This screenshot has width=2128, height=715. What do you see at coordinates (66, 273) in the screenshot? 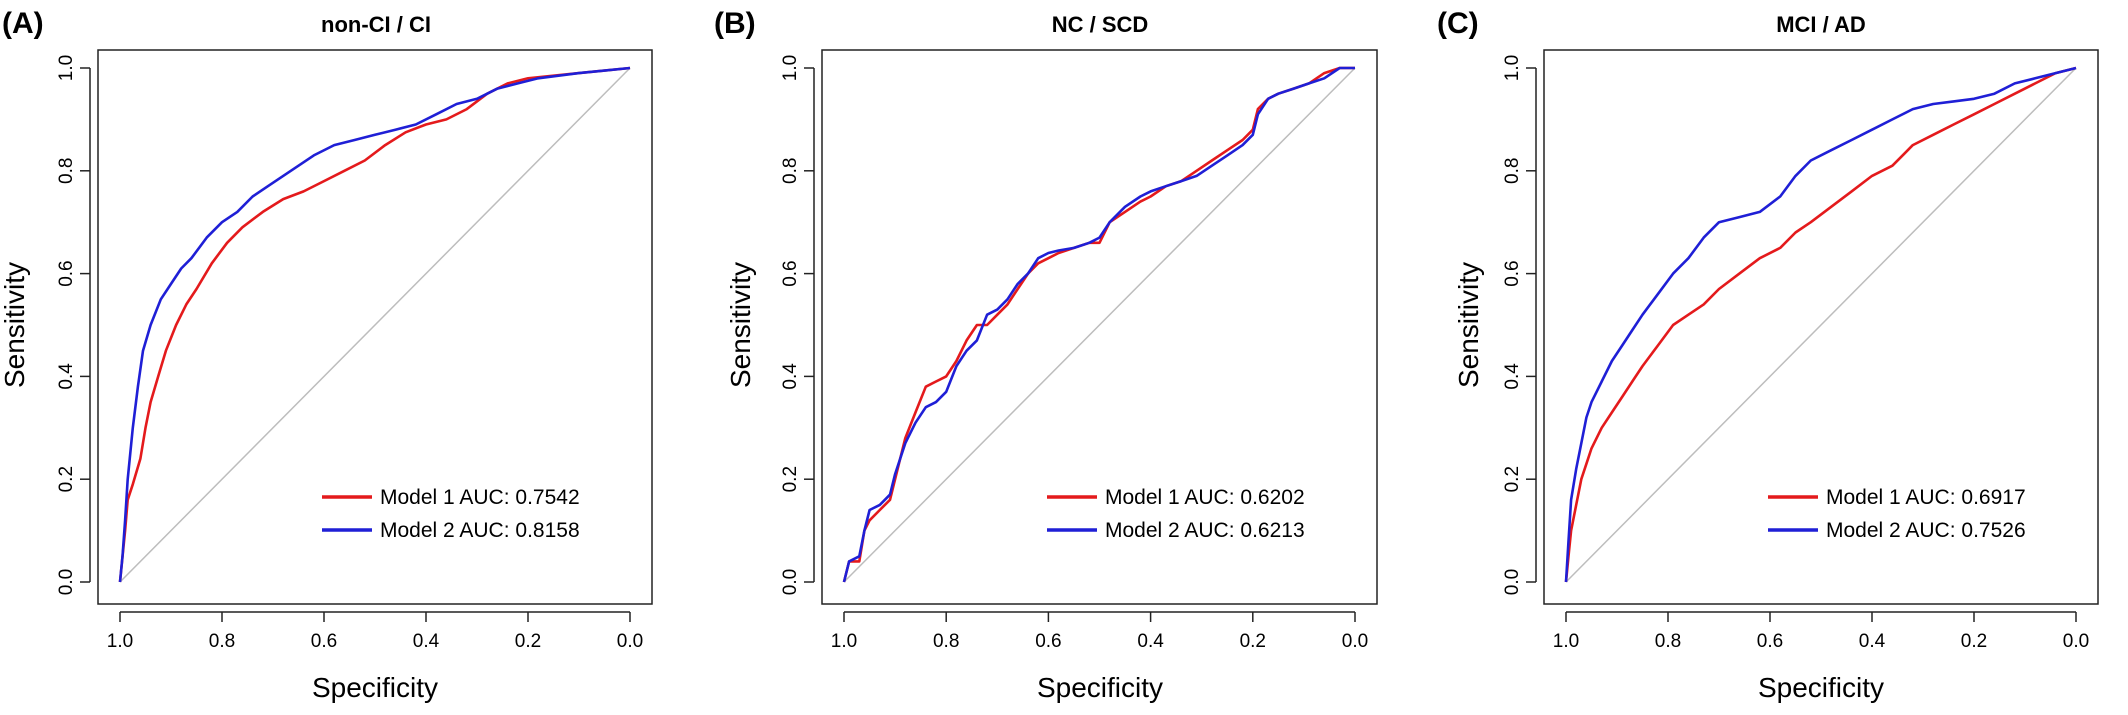
I see `panel-a-y-tick-label: 0.6` at bounding box center [66, 273].